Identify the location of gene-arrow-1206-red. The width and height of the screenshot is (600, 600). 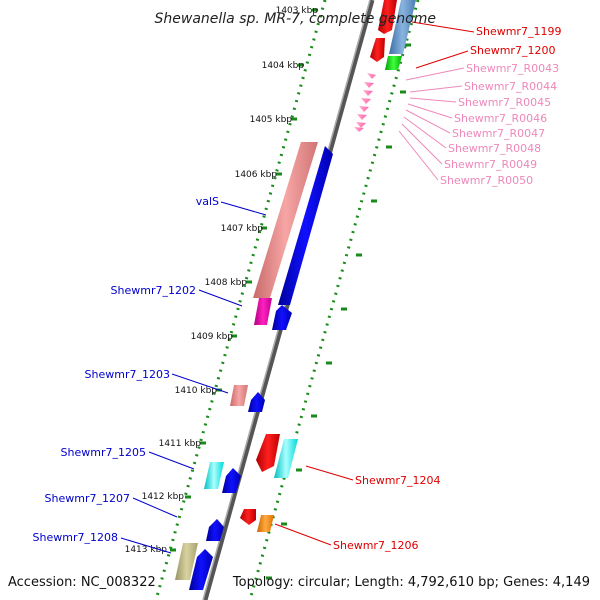
(248, 517).